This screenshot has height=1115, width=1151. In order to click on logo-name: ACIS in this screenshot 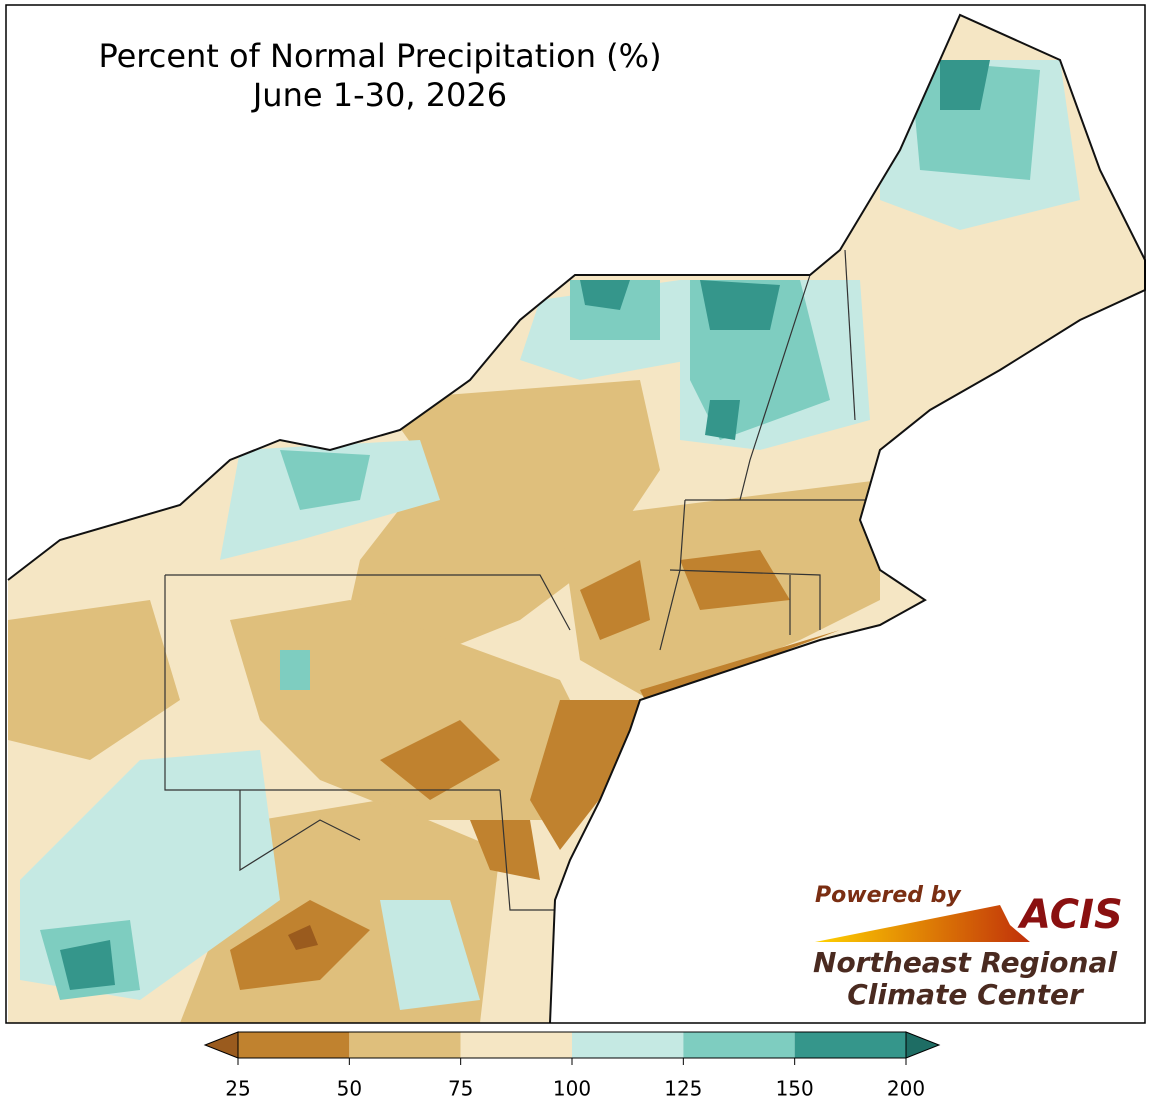, I will do `click(1070, 915)`.